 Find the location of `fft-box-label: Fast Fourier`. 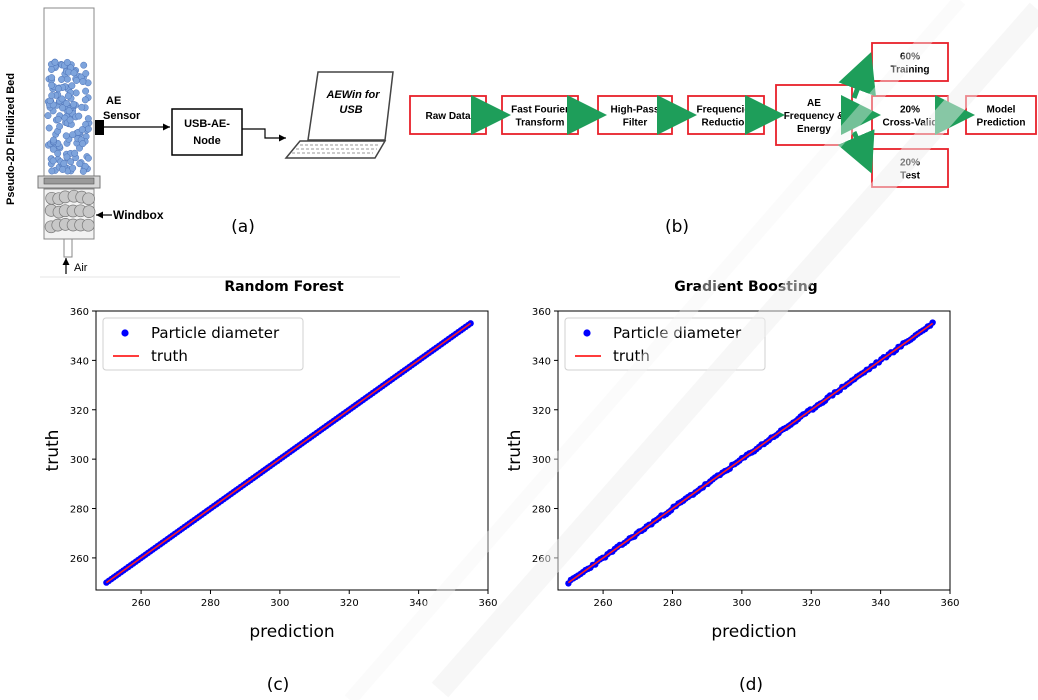

fft-box-label: Fast Fourier is located at coordinates (540, 110).